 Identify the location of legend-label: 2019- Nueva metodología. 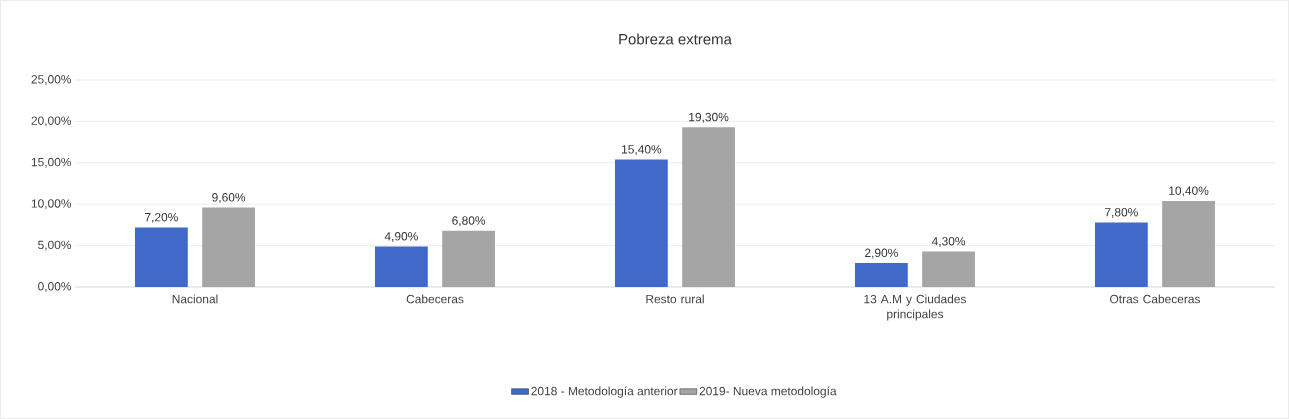
(768, 392).